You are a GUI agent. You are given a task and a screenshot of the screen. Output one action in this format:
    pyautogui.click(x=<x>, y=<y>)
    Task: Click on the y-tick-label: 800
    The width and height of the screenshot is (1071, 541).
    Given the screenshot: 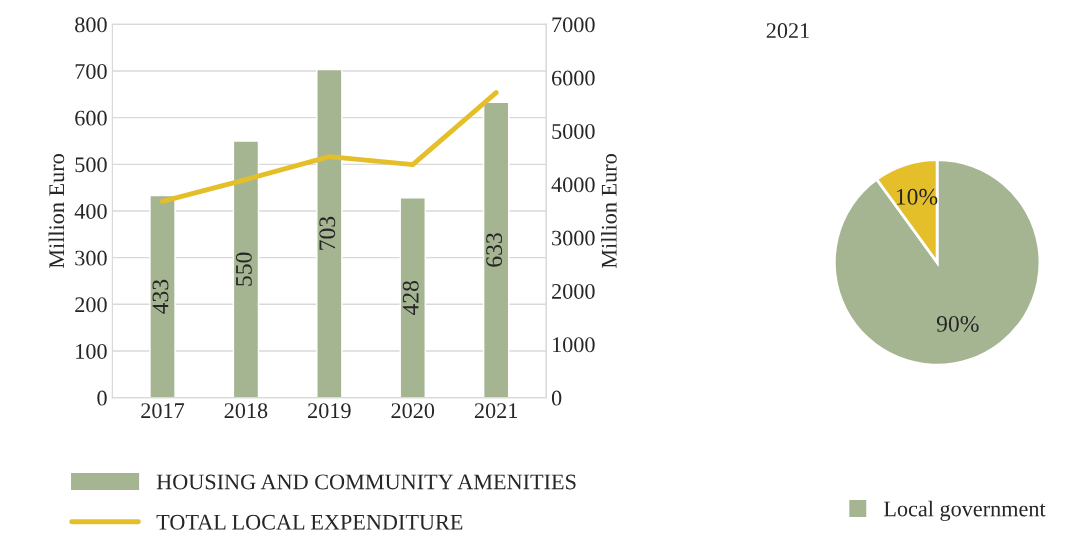 What is the action you would take?
    pyautogui.click(x=91, y=25)
    